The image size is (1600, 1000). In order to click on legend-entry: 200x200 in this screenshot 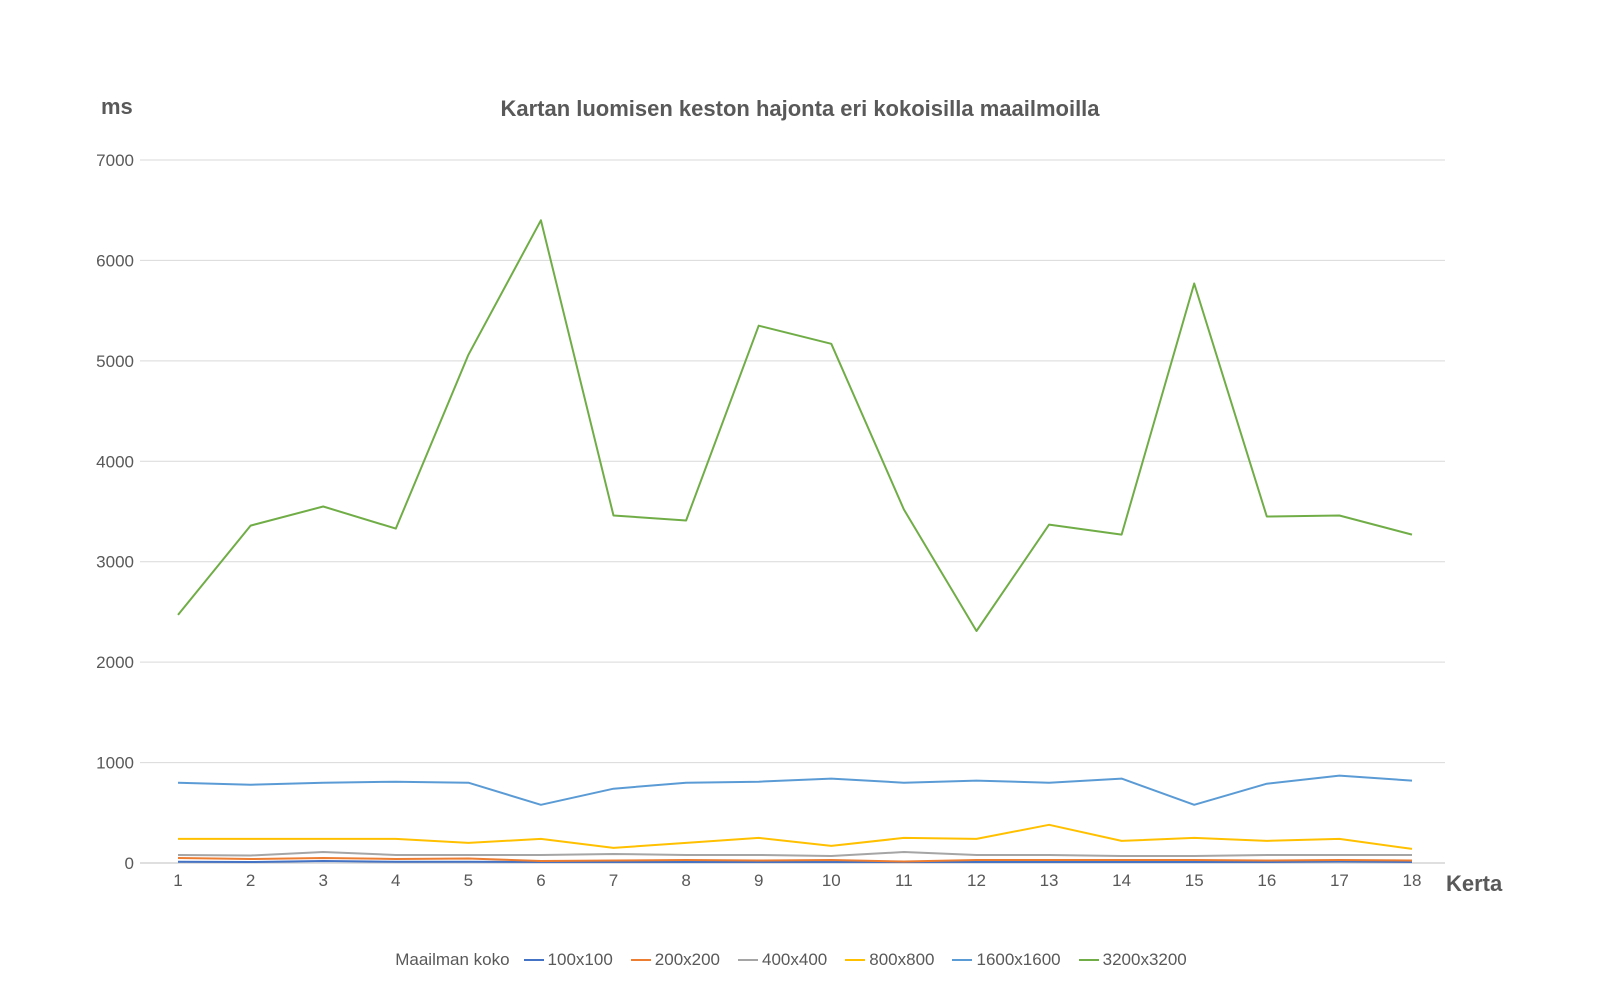, I will do `click(675, 960)`.